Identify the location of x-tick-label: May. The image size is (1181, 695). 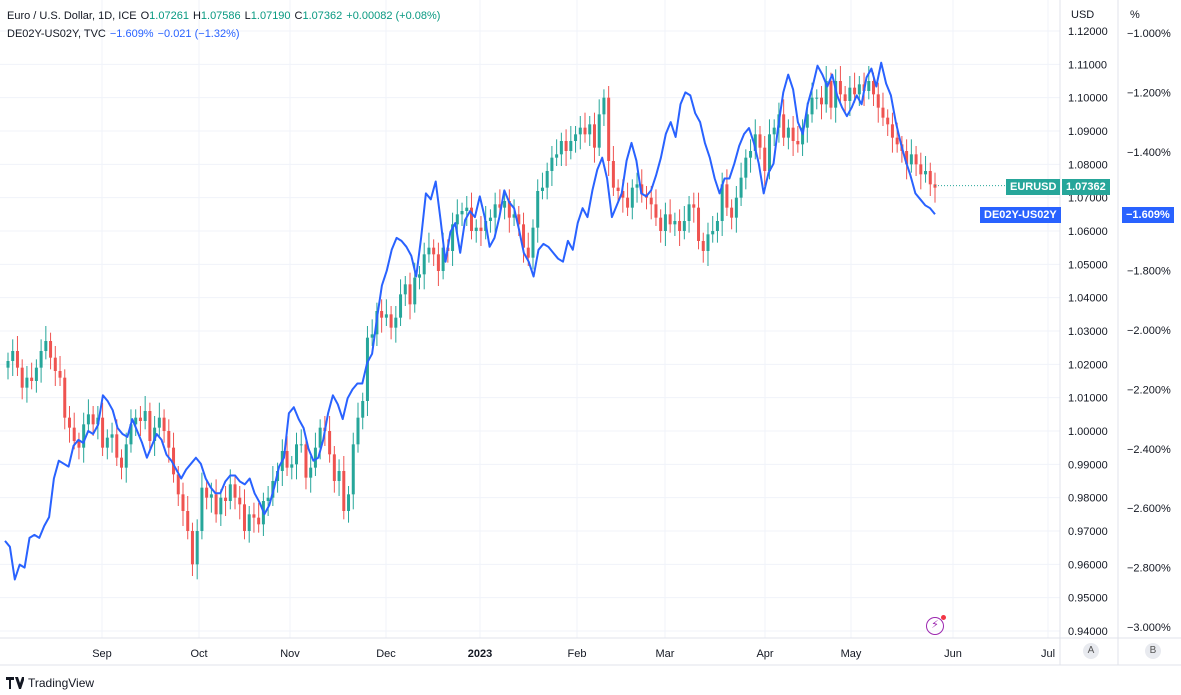
(851, 654).